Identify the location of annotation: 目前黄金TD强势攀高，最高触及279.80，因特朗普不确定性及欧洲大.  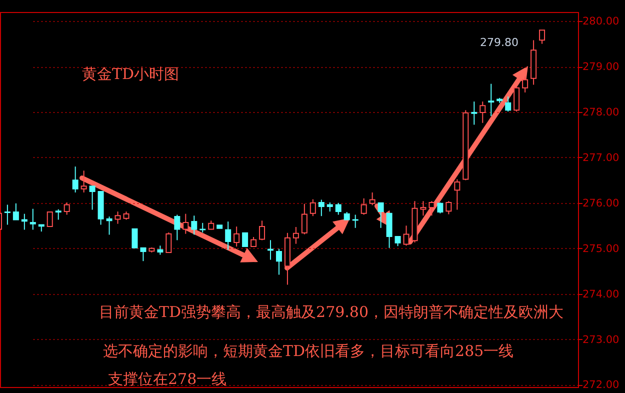
(331, 312).